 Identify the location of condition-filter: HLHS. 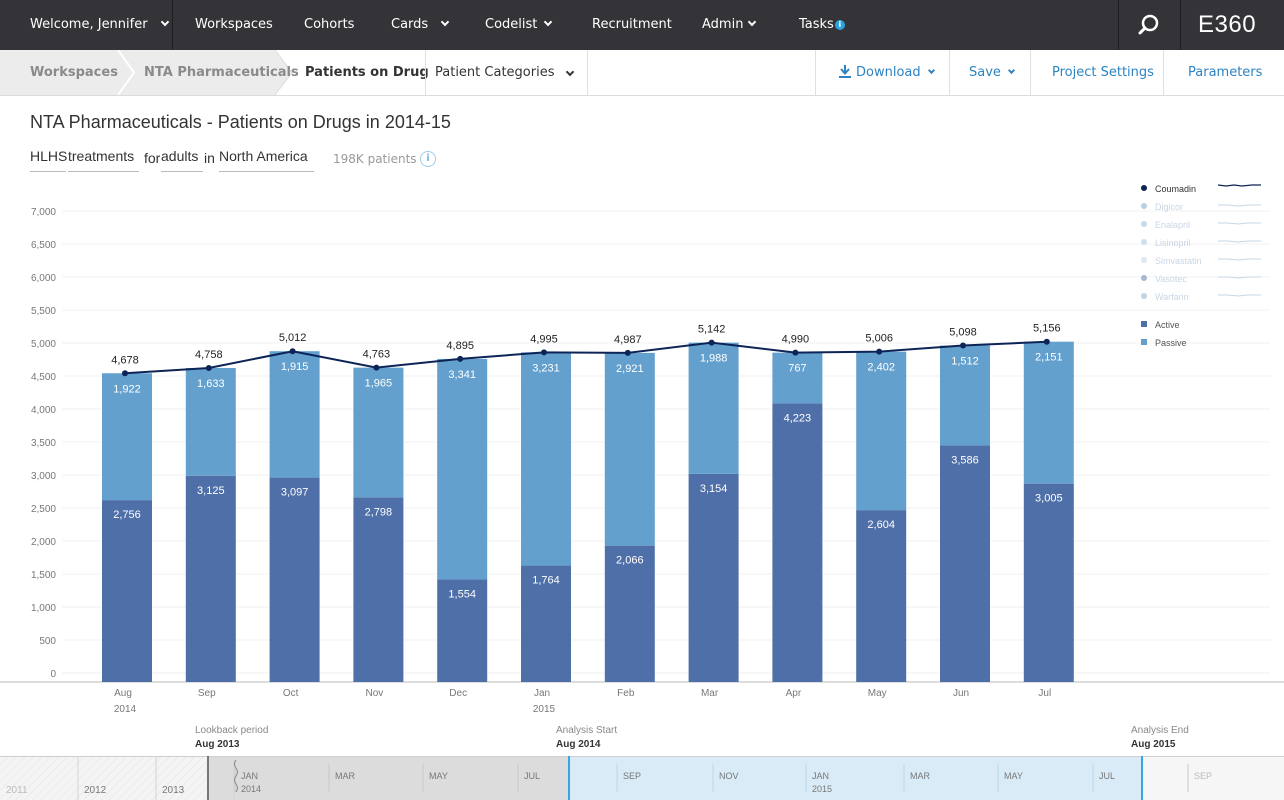
(48, 160).